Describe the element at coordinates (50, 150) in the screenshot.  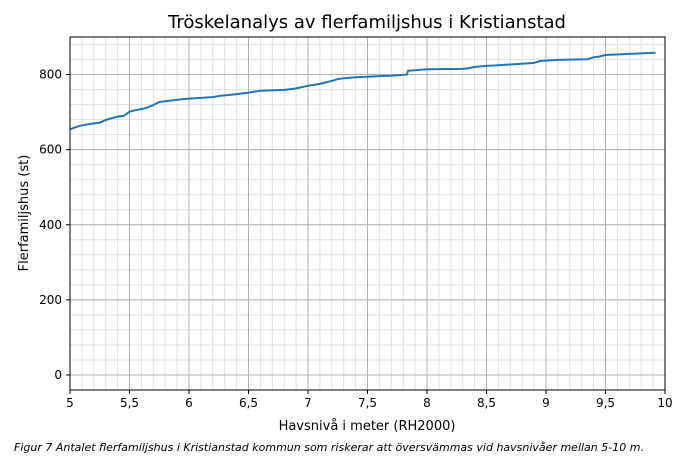
I see `y-tick-label: 600` at that location.